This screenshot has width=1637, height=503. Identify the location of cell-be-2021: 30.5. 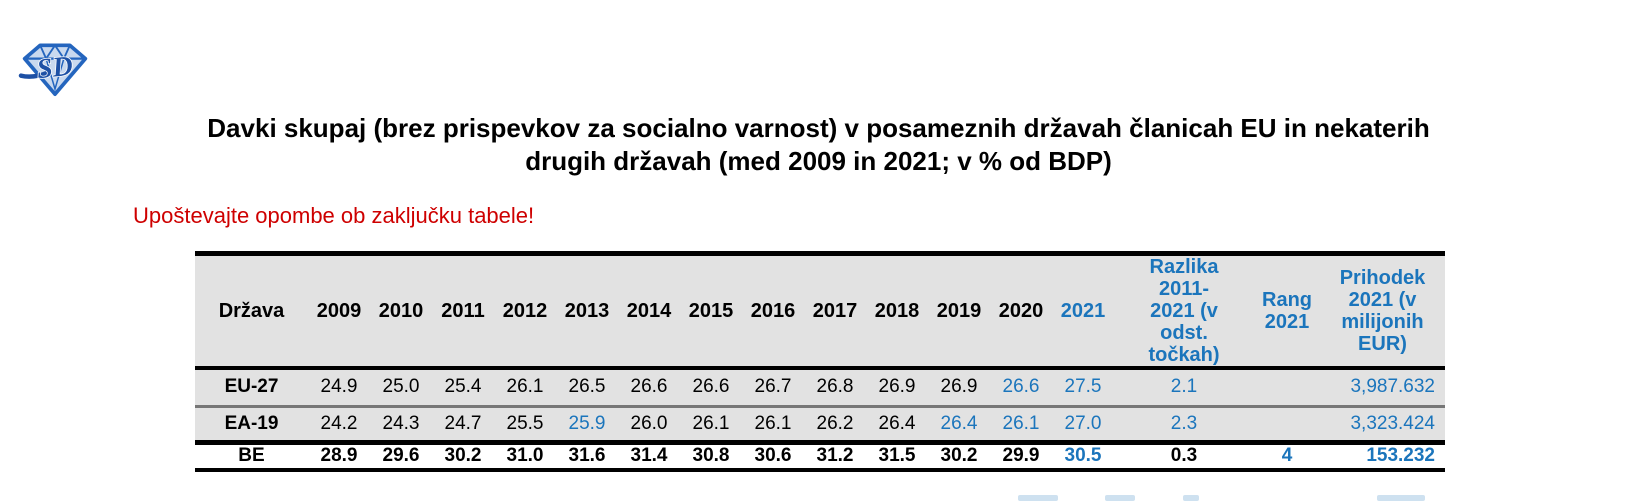
(1083, 457).